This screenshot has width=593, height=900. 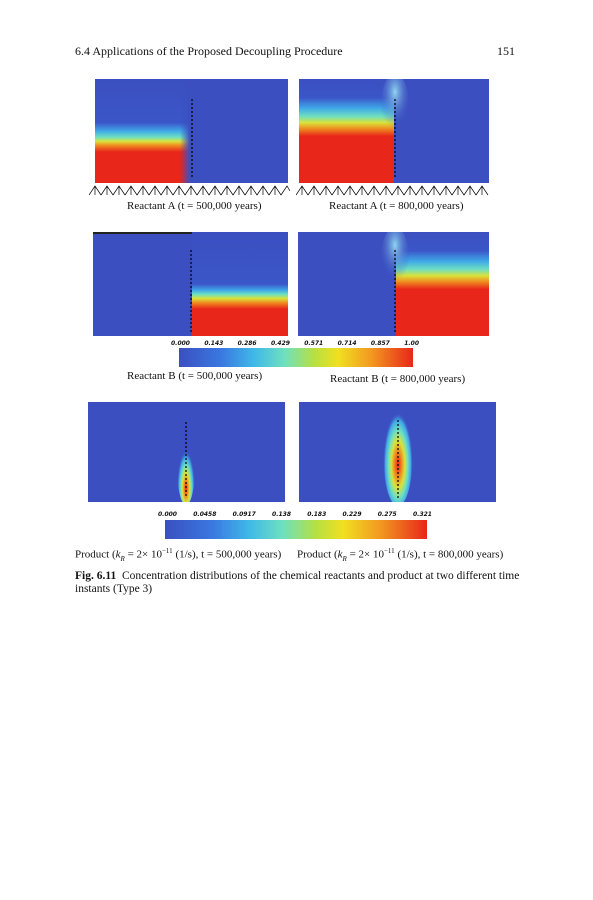 What do you see at coordinates (380, 343) in the screenshot?
I see `tick: 0.857` at bounding box center [380, 343].